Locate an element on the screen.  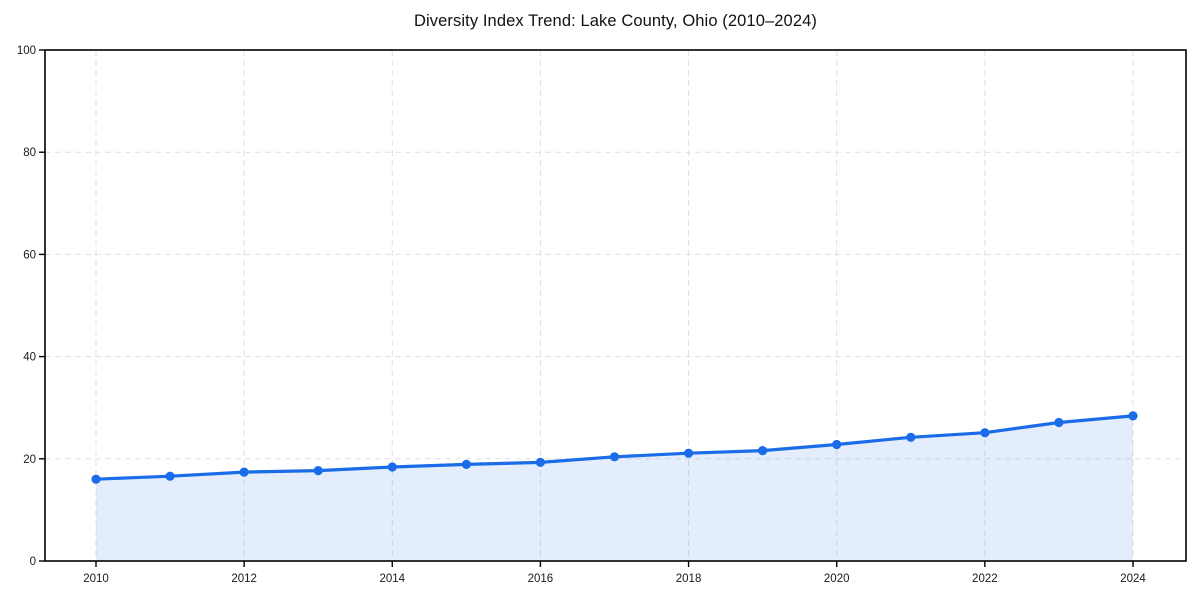
x-tick-label: 2012 is located at coordinates (244, 579).